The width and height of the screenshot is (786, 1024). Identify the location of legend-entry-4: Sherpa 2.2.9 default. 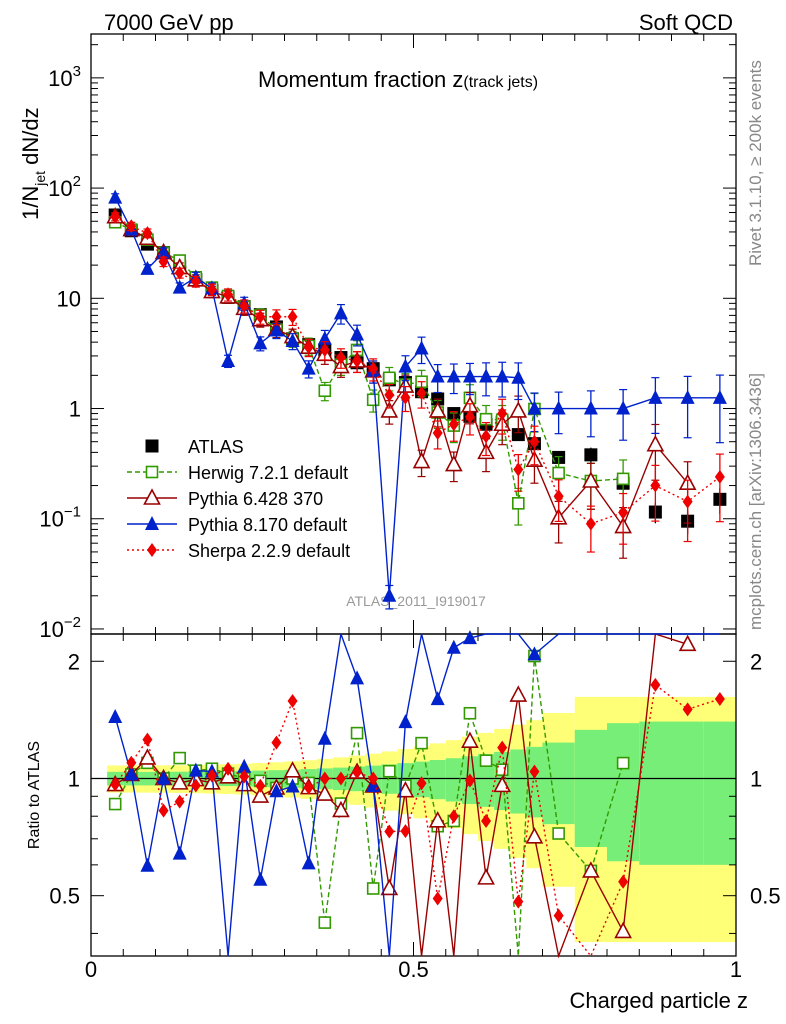
(238, 551).